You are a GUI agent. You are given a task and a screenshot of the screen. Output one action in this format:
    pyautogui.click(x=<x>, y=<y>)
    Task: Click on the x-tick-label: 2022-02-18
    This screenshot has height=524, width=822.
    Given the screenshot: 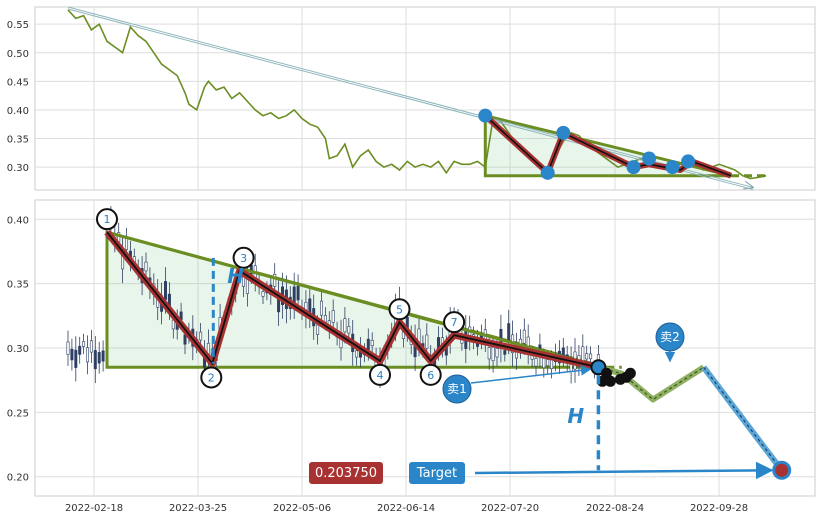 What is the action you would take?
    pyautogui.click(x=94, y=508)
    